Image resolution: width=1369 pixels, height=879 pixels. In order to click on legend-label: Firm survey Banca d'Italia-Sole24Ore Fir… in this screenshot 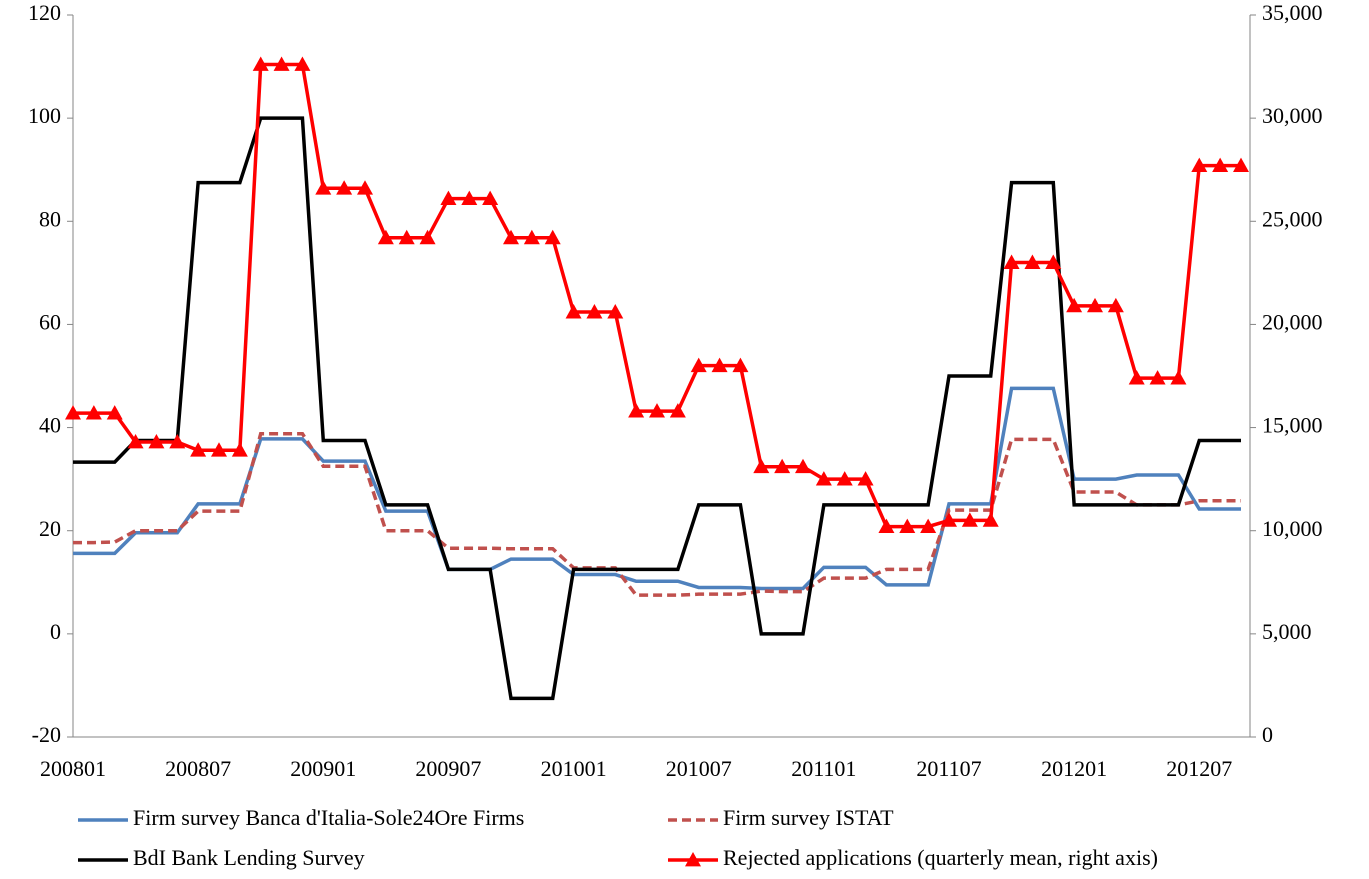, I will do `click(328, 817)`.